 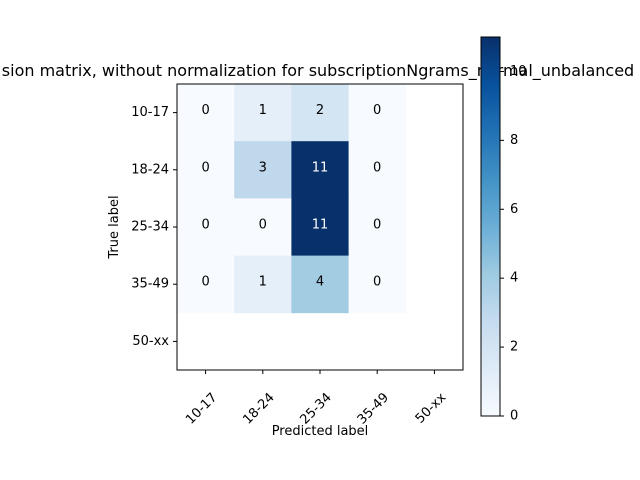 I want to click on colorbar, so click(x=490, y=226).